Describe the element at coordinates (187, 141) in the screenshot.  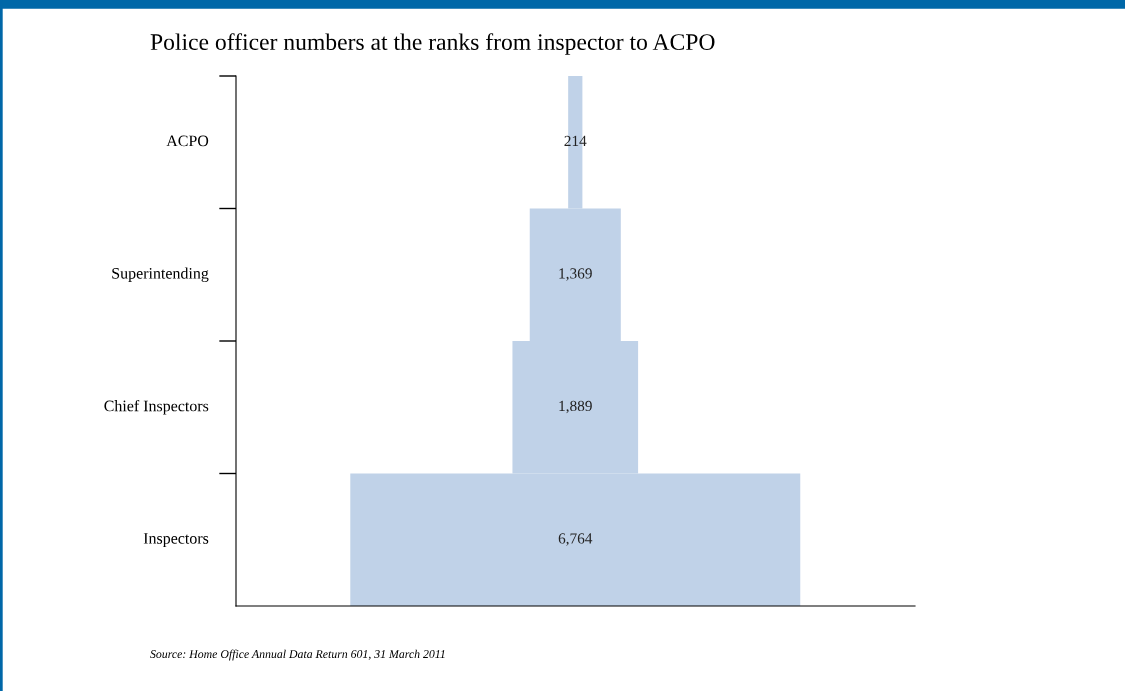
I see `category-label: ACPO` at that location.